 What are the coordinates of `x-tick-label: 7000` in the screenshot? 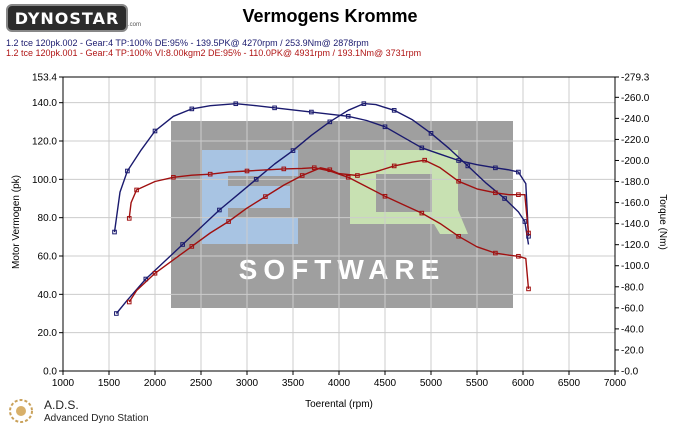 It's located at (615, 383).